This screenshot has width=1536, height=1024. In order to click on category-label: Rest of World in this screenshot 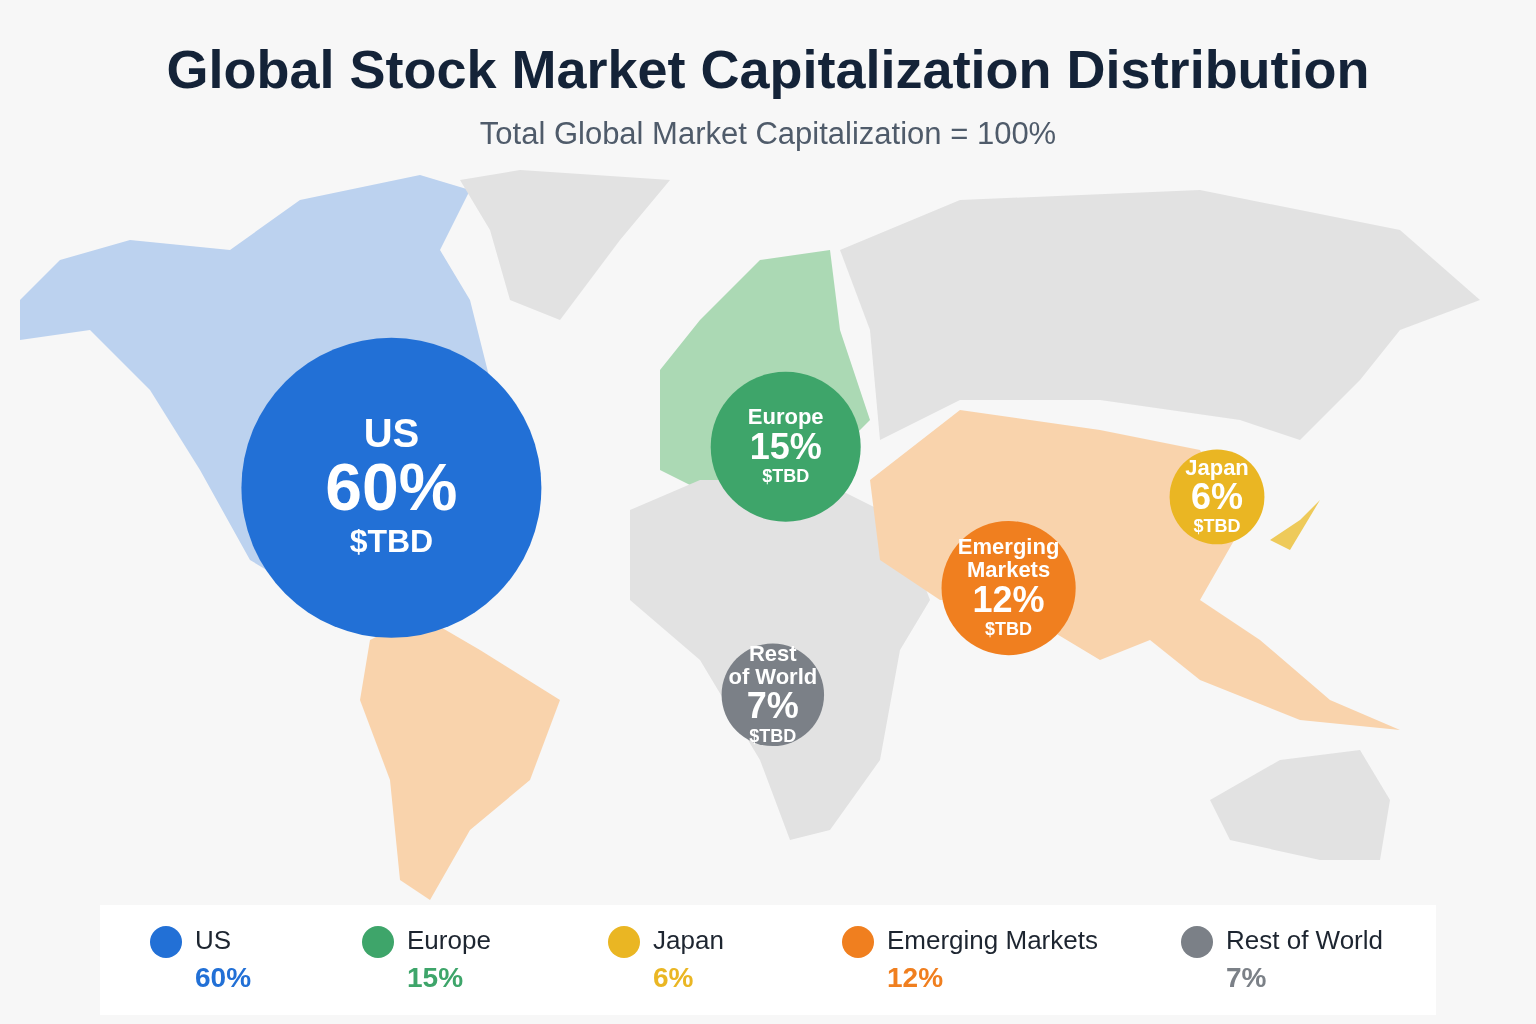, I will do `click(1305, 940)`.